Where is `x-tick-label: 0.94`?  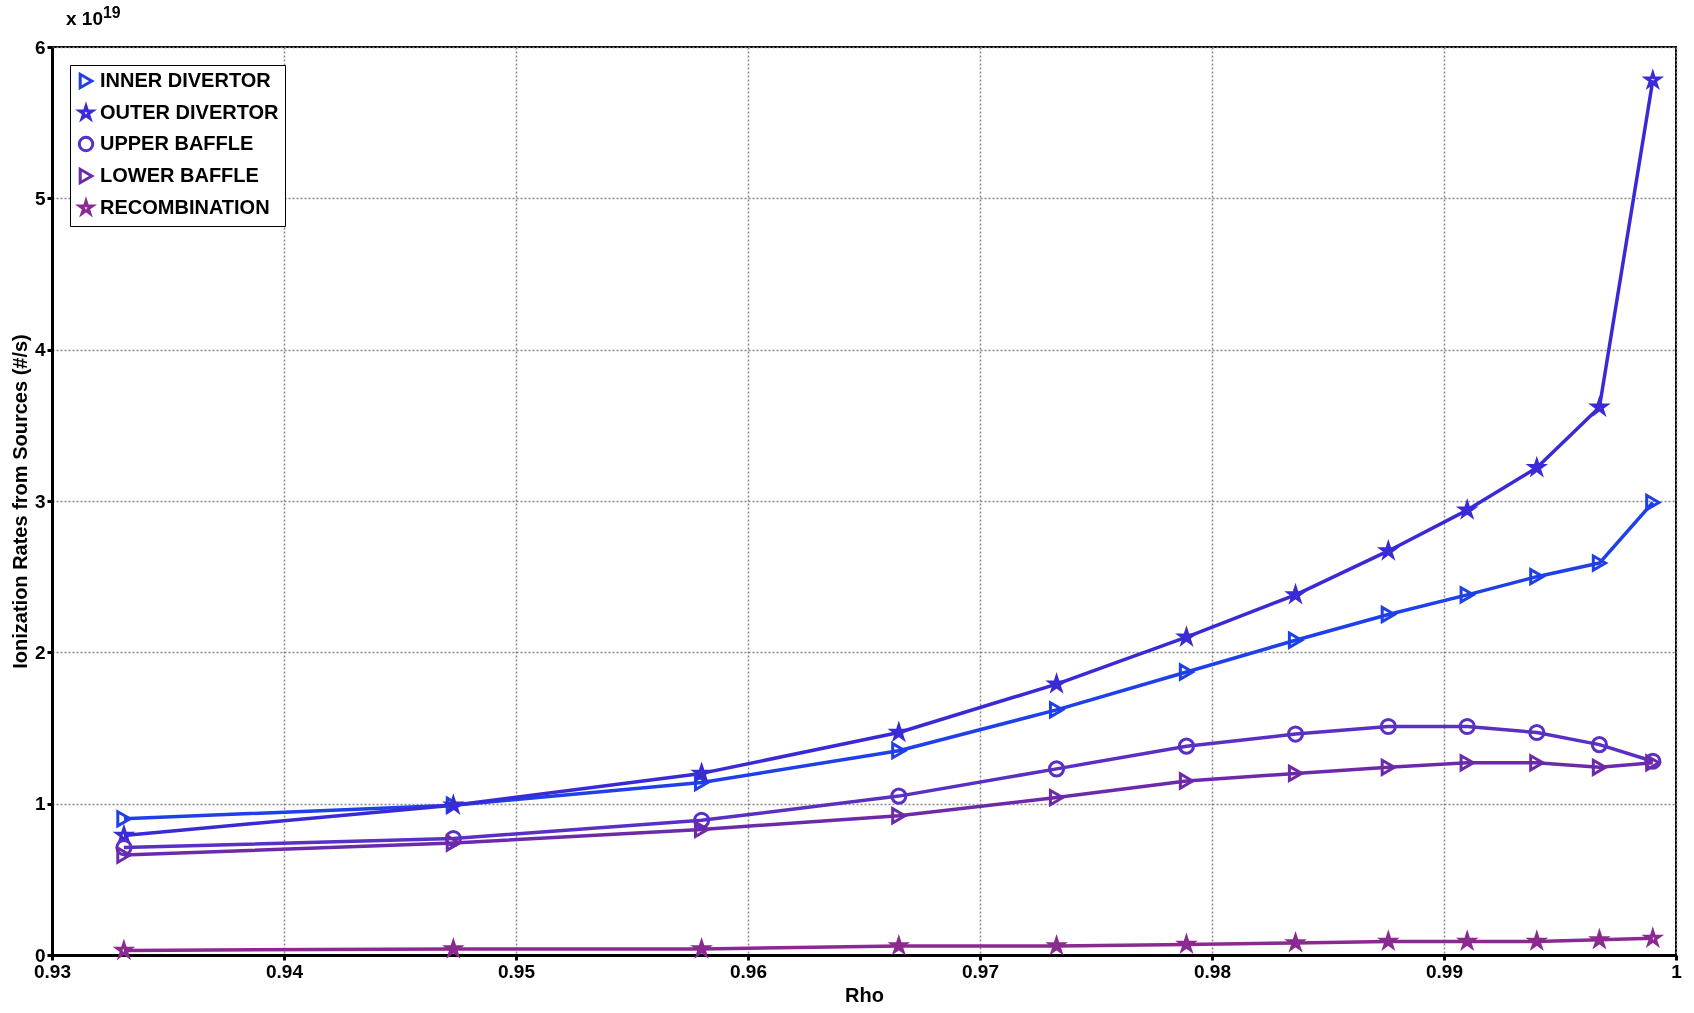 x-tick-label: 0.94 is located at coordinates (285, 971).